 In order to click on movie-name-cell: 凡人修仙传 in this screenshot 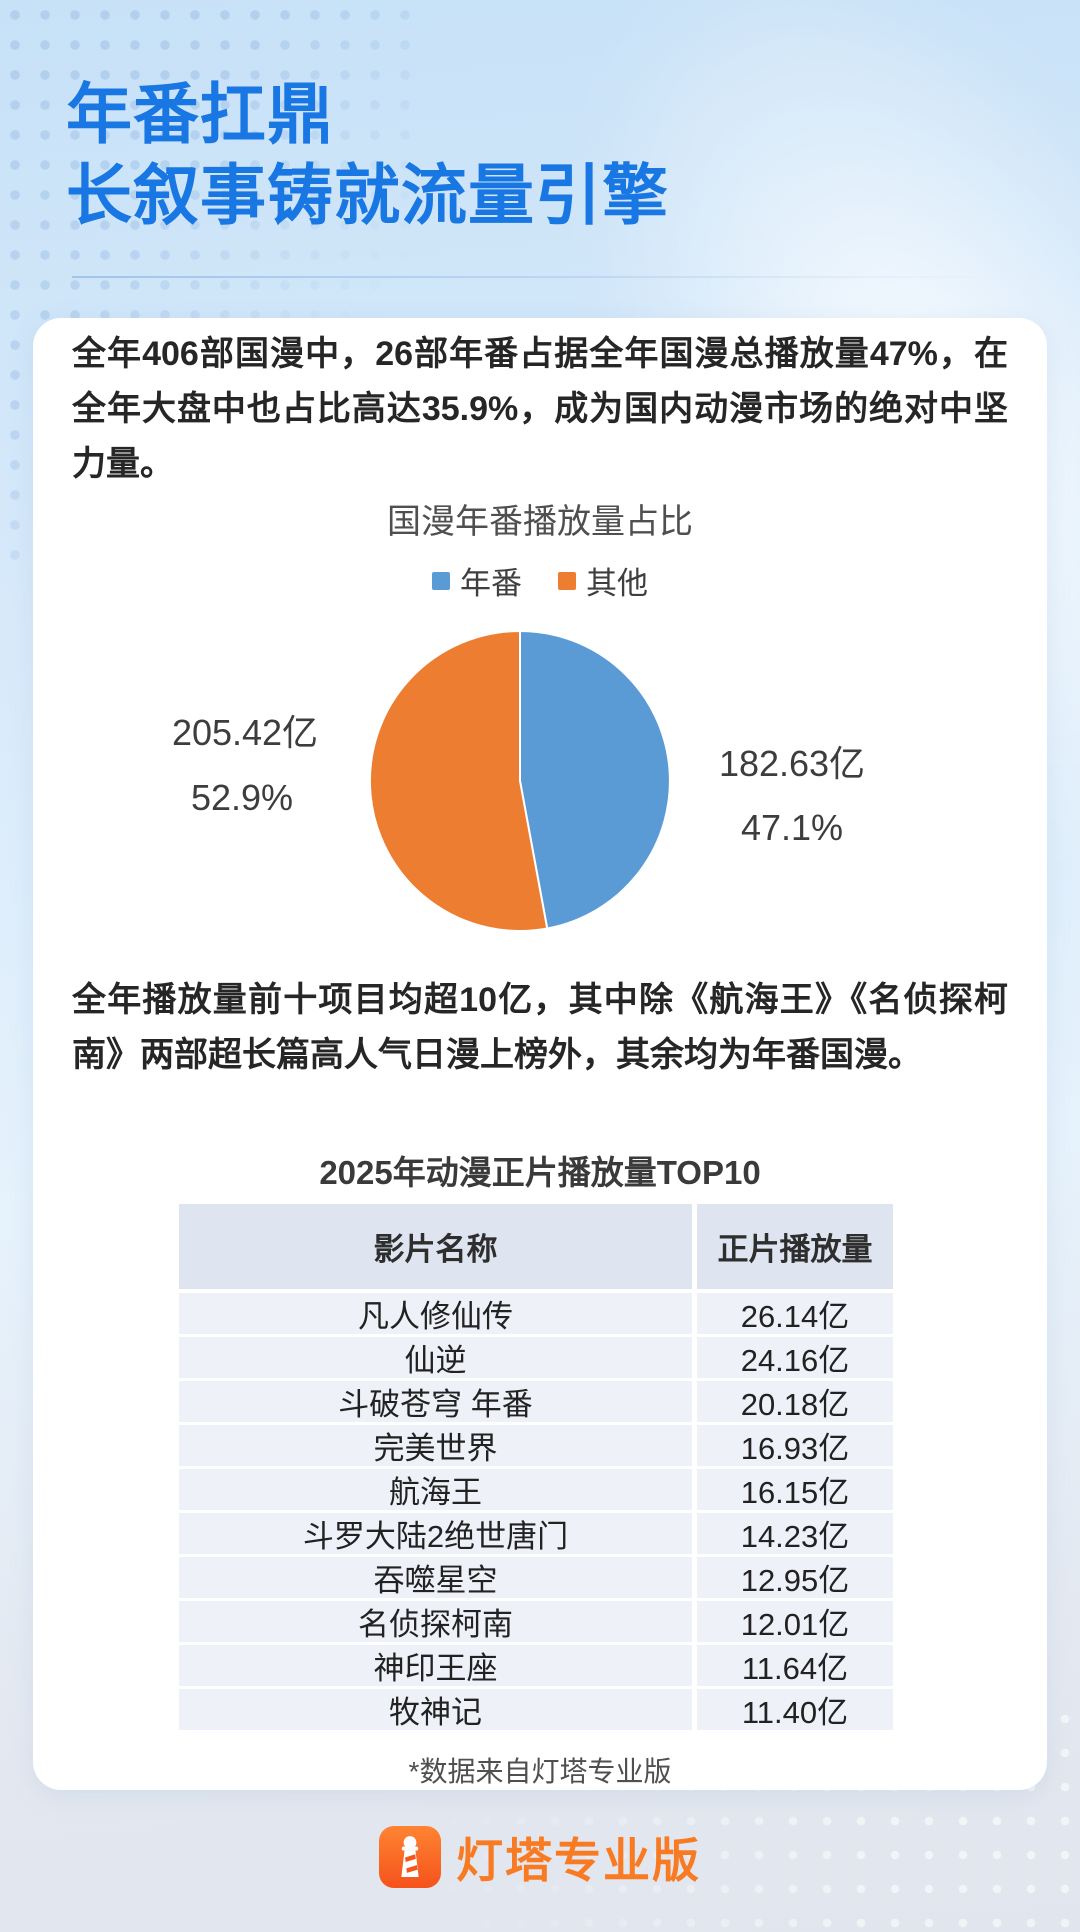, I will do `click(435, 1313)`.